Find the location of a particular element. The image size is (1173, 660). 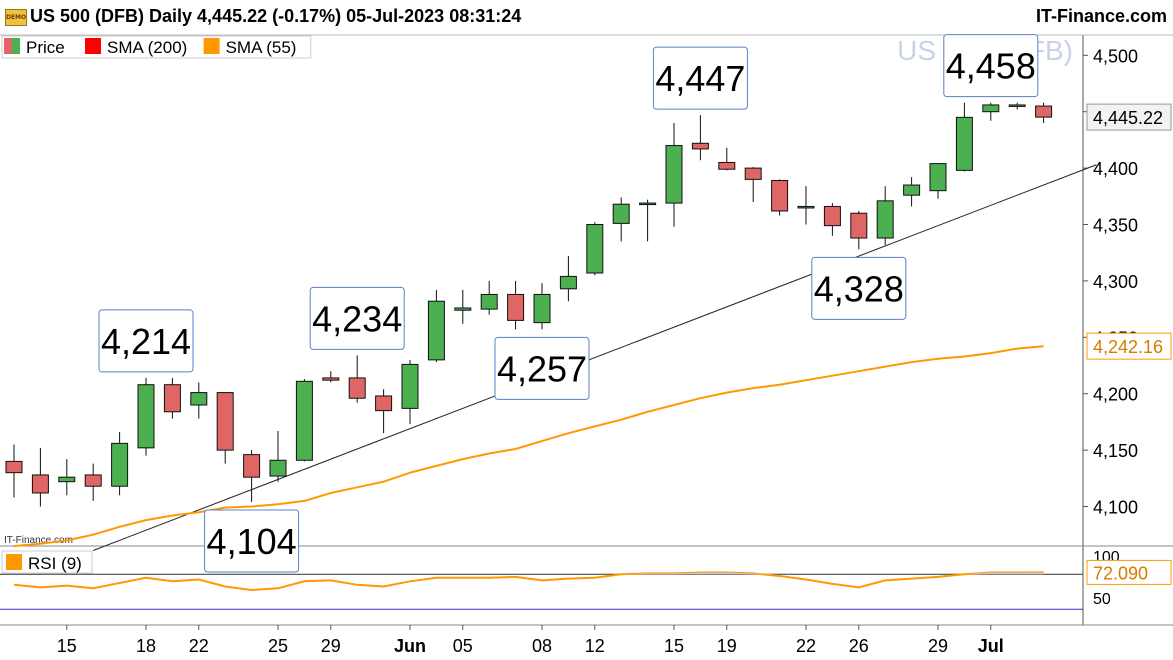

legend-label: SMA (55) is located at coordinates (261, 47).